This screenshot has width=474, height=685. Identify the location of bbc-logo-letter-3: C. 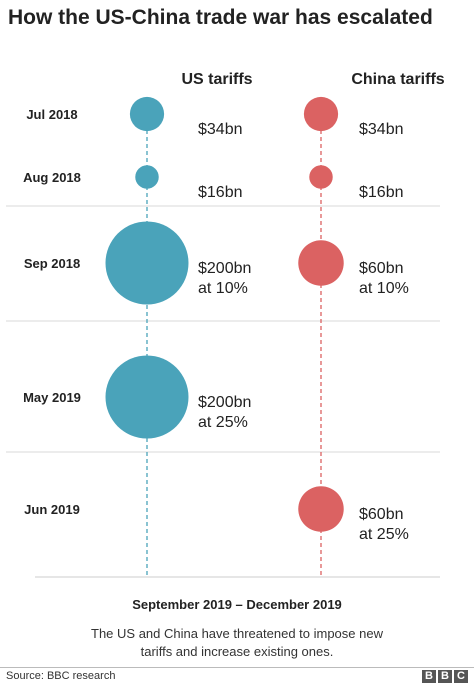
(461, 676).